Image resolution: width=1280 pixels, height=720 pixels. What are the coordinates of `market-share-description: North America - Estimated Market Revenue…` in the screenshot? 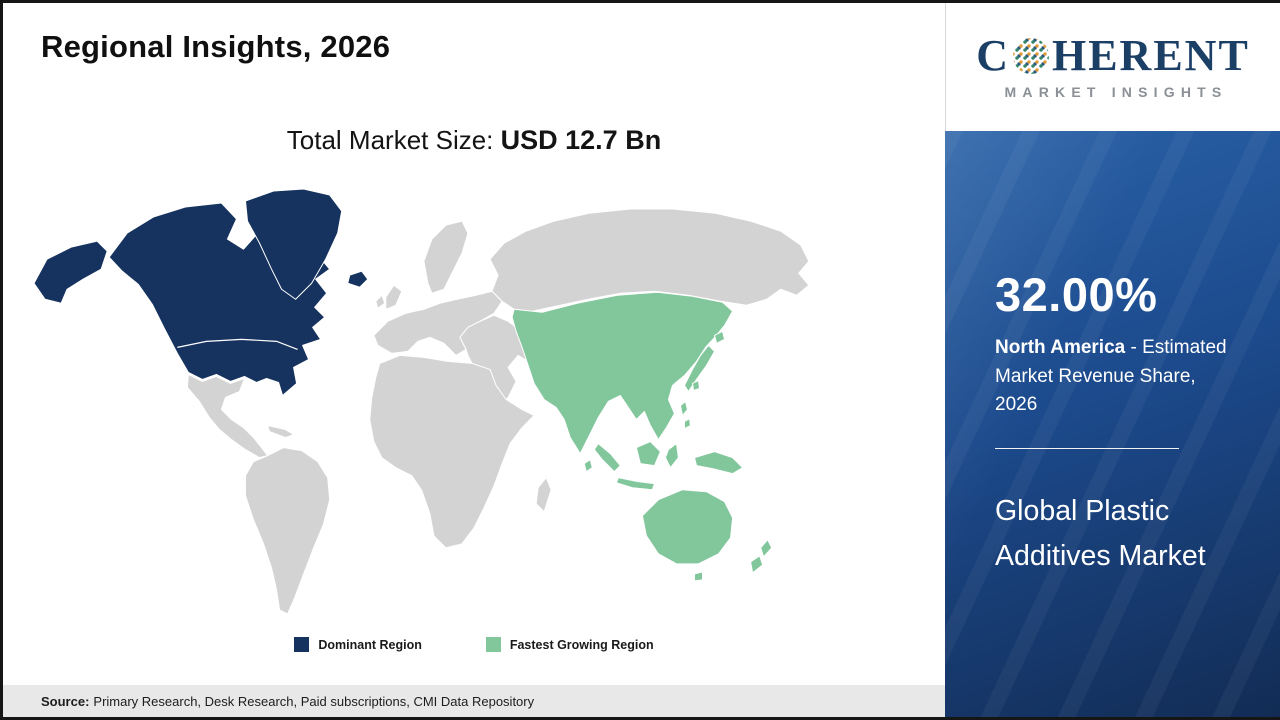 It's located at (1115, 377).